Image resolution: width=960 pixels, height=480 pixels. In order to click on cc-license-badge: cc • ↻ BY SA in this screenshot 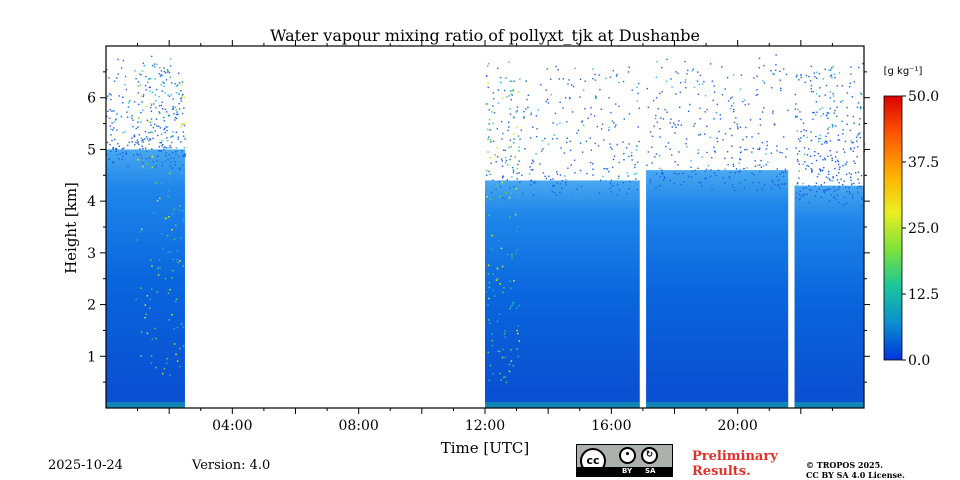, I will do `click(624, 460)`.